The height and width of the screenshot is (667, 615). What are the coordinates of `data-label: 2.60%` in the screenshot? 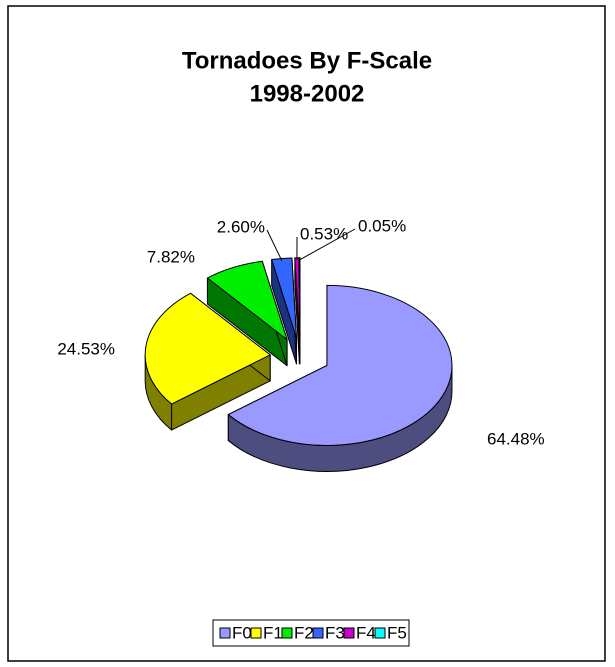 It's located at (241, 226).